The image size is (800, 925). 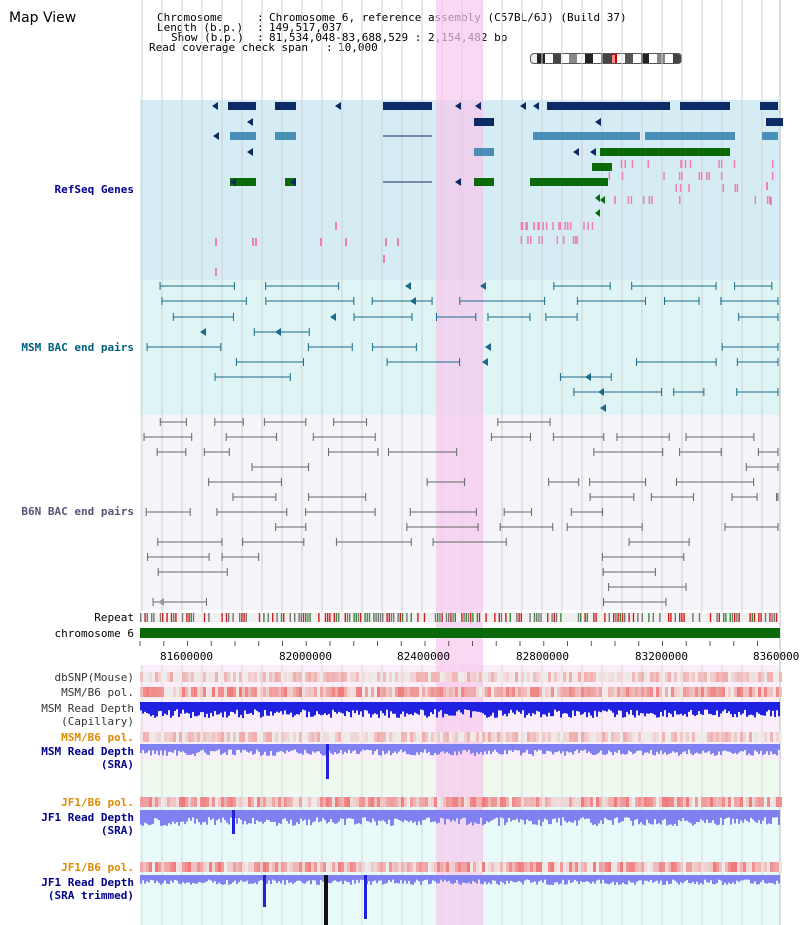 What do you see at coordinates (94, 189) in the screenshot?
I see `track-label-refseq: RefSeq Genes` at bounding box center [94, 189].